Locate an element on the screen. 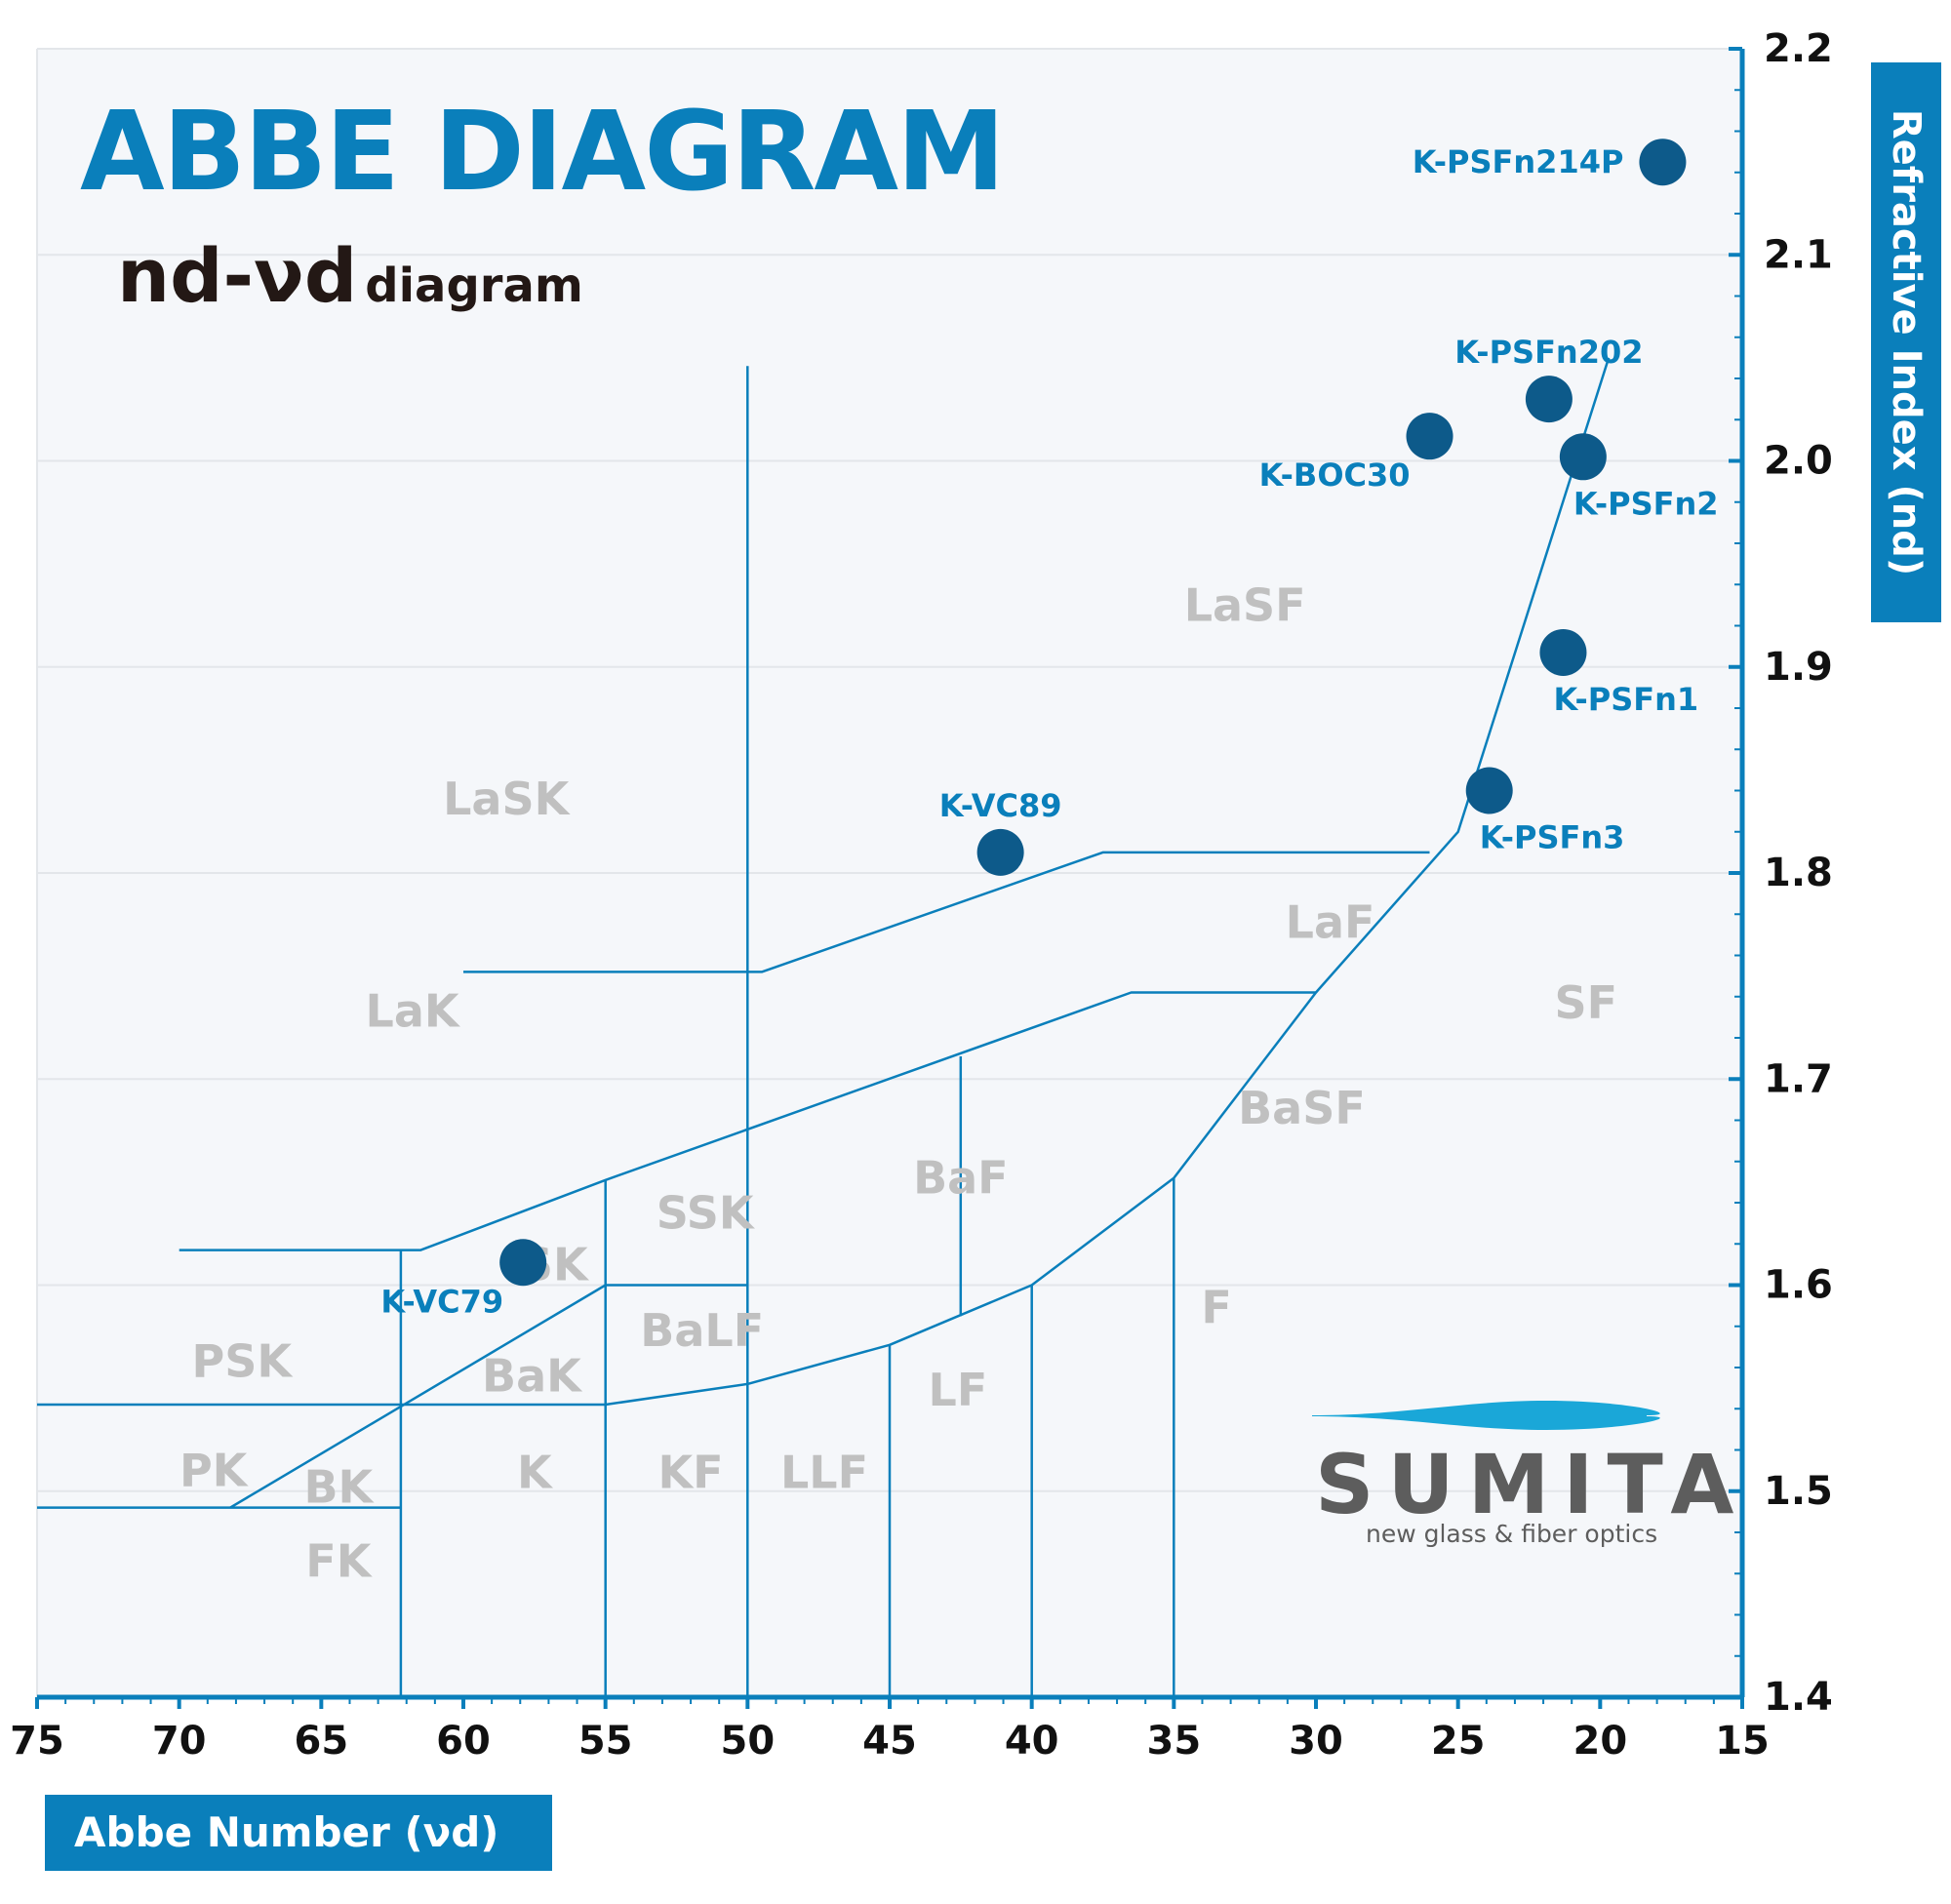 The width and height of the screenshot is (1951, 1904). y-axis-label-box is located at coordinates (1906, 342).